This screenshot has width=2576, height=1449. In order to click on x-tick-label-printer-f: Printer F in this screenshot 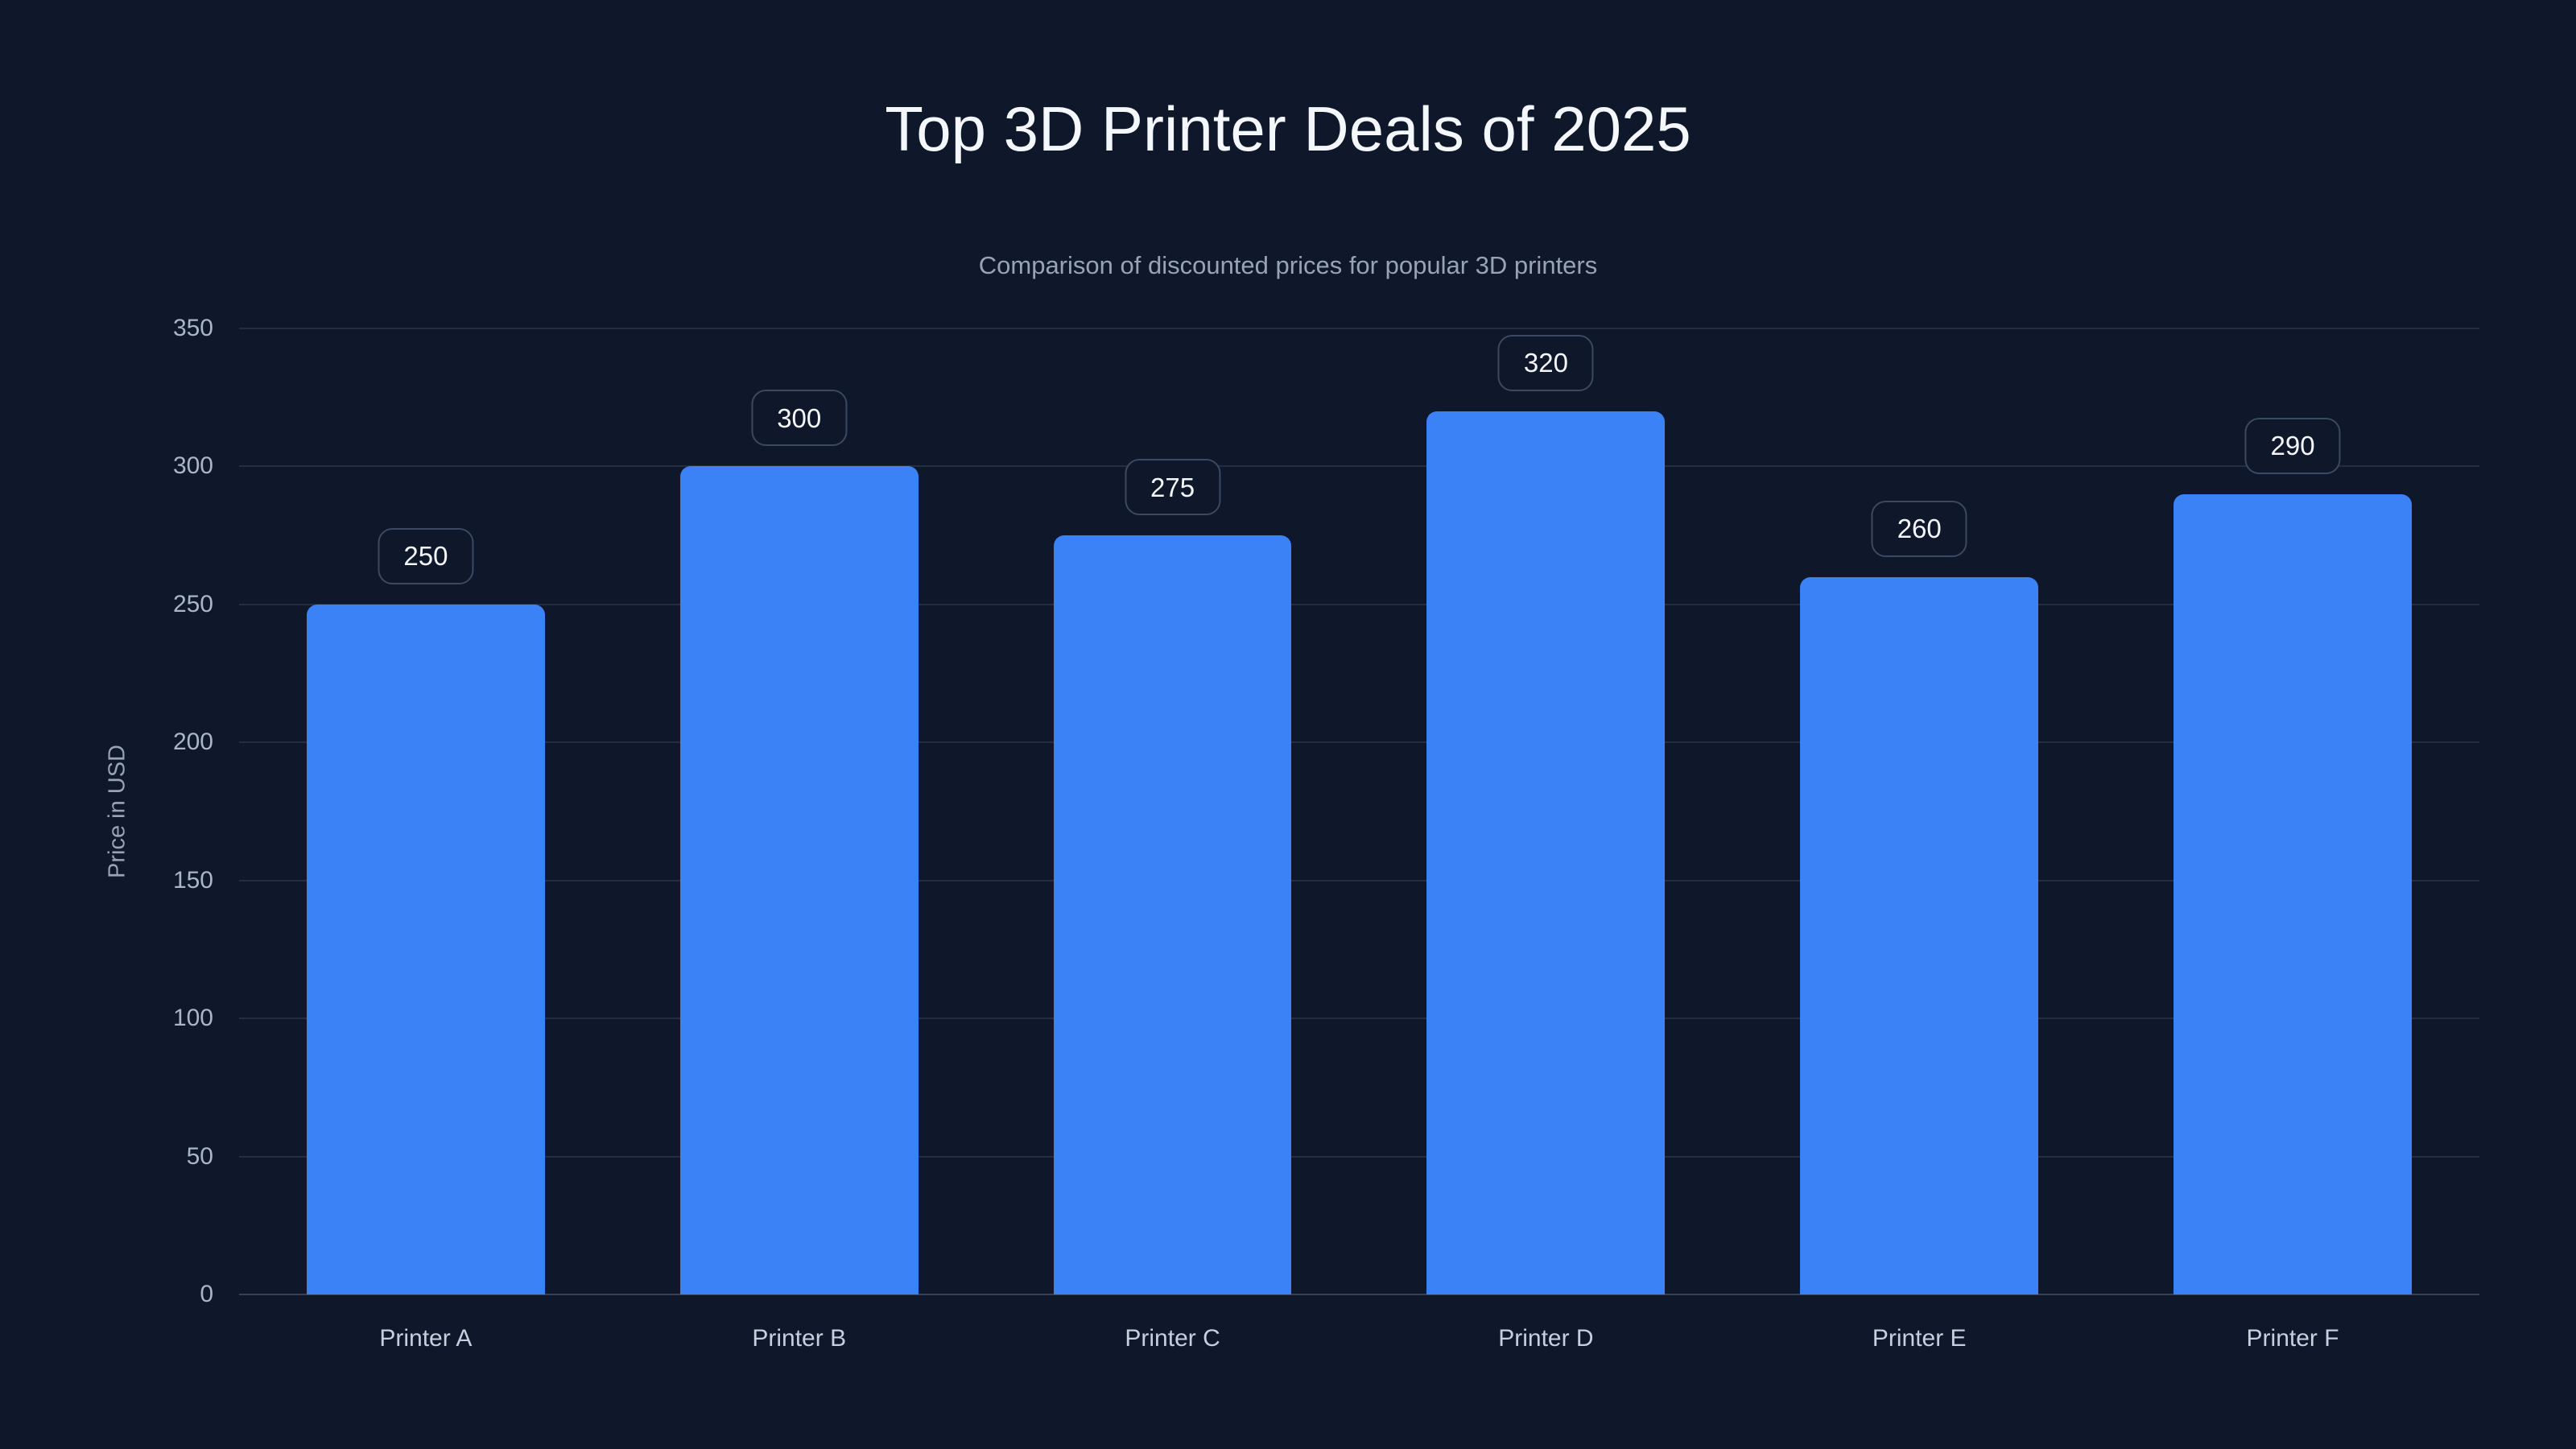, I will do `click(2292, 1338)`.